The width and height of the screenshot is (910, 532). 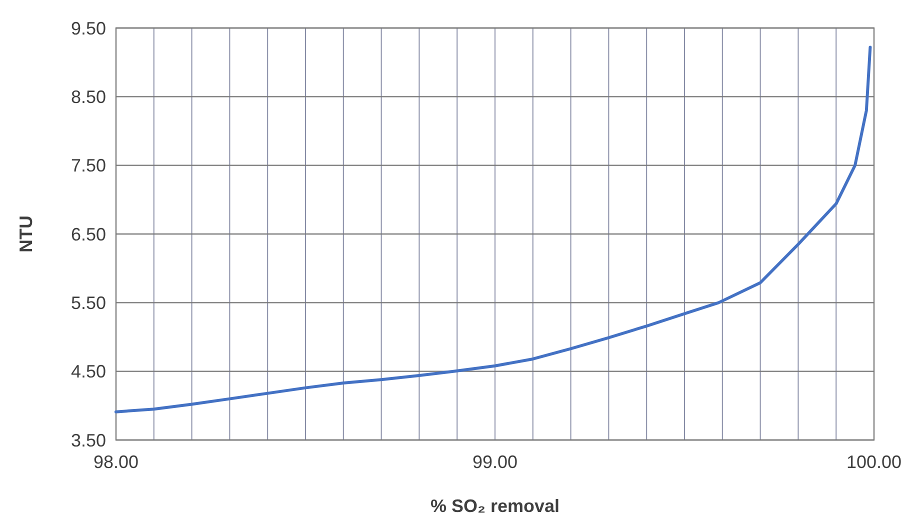 What do you see at coordinates (88, 96) in the screenshot?
I see `y-tick-label: 8.50` at bounding box center [88, 96].